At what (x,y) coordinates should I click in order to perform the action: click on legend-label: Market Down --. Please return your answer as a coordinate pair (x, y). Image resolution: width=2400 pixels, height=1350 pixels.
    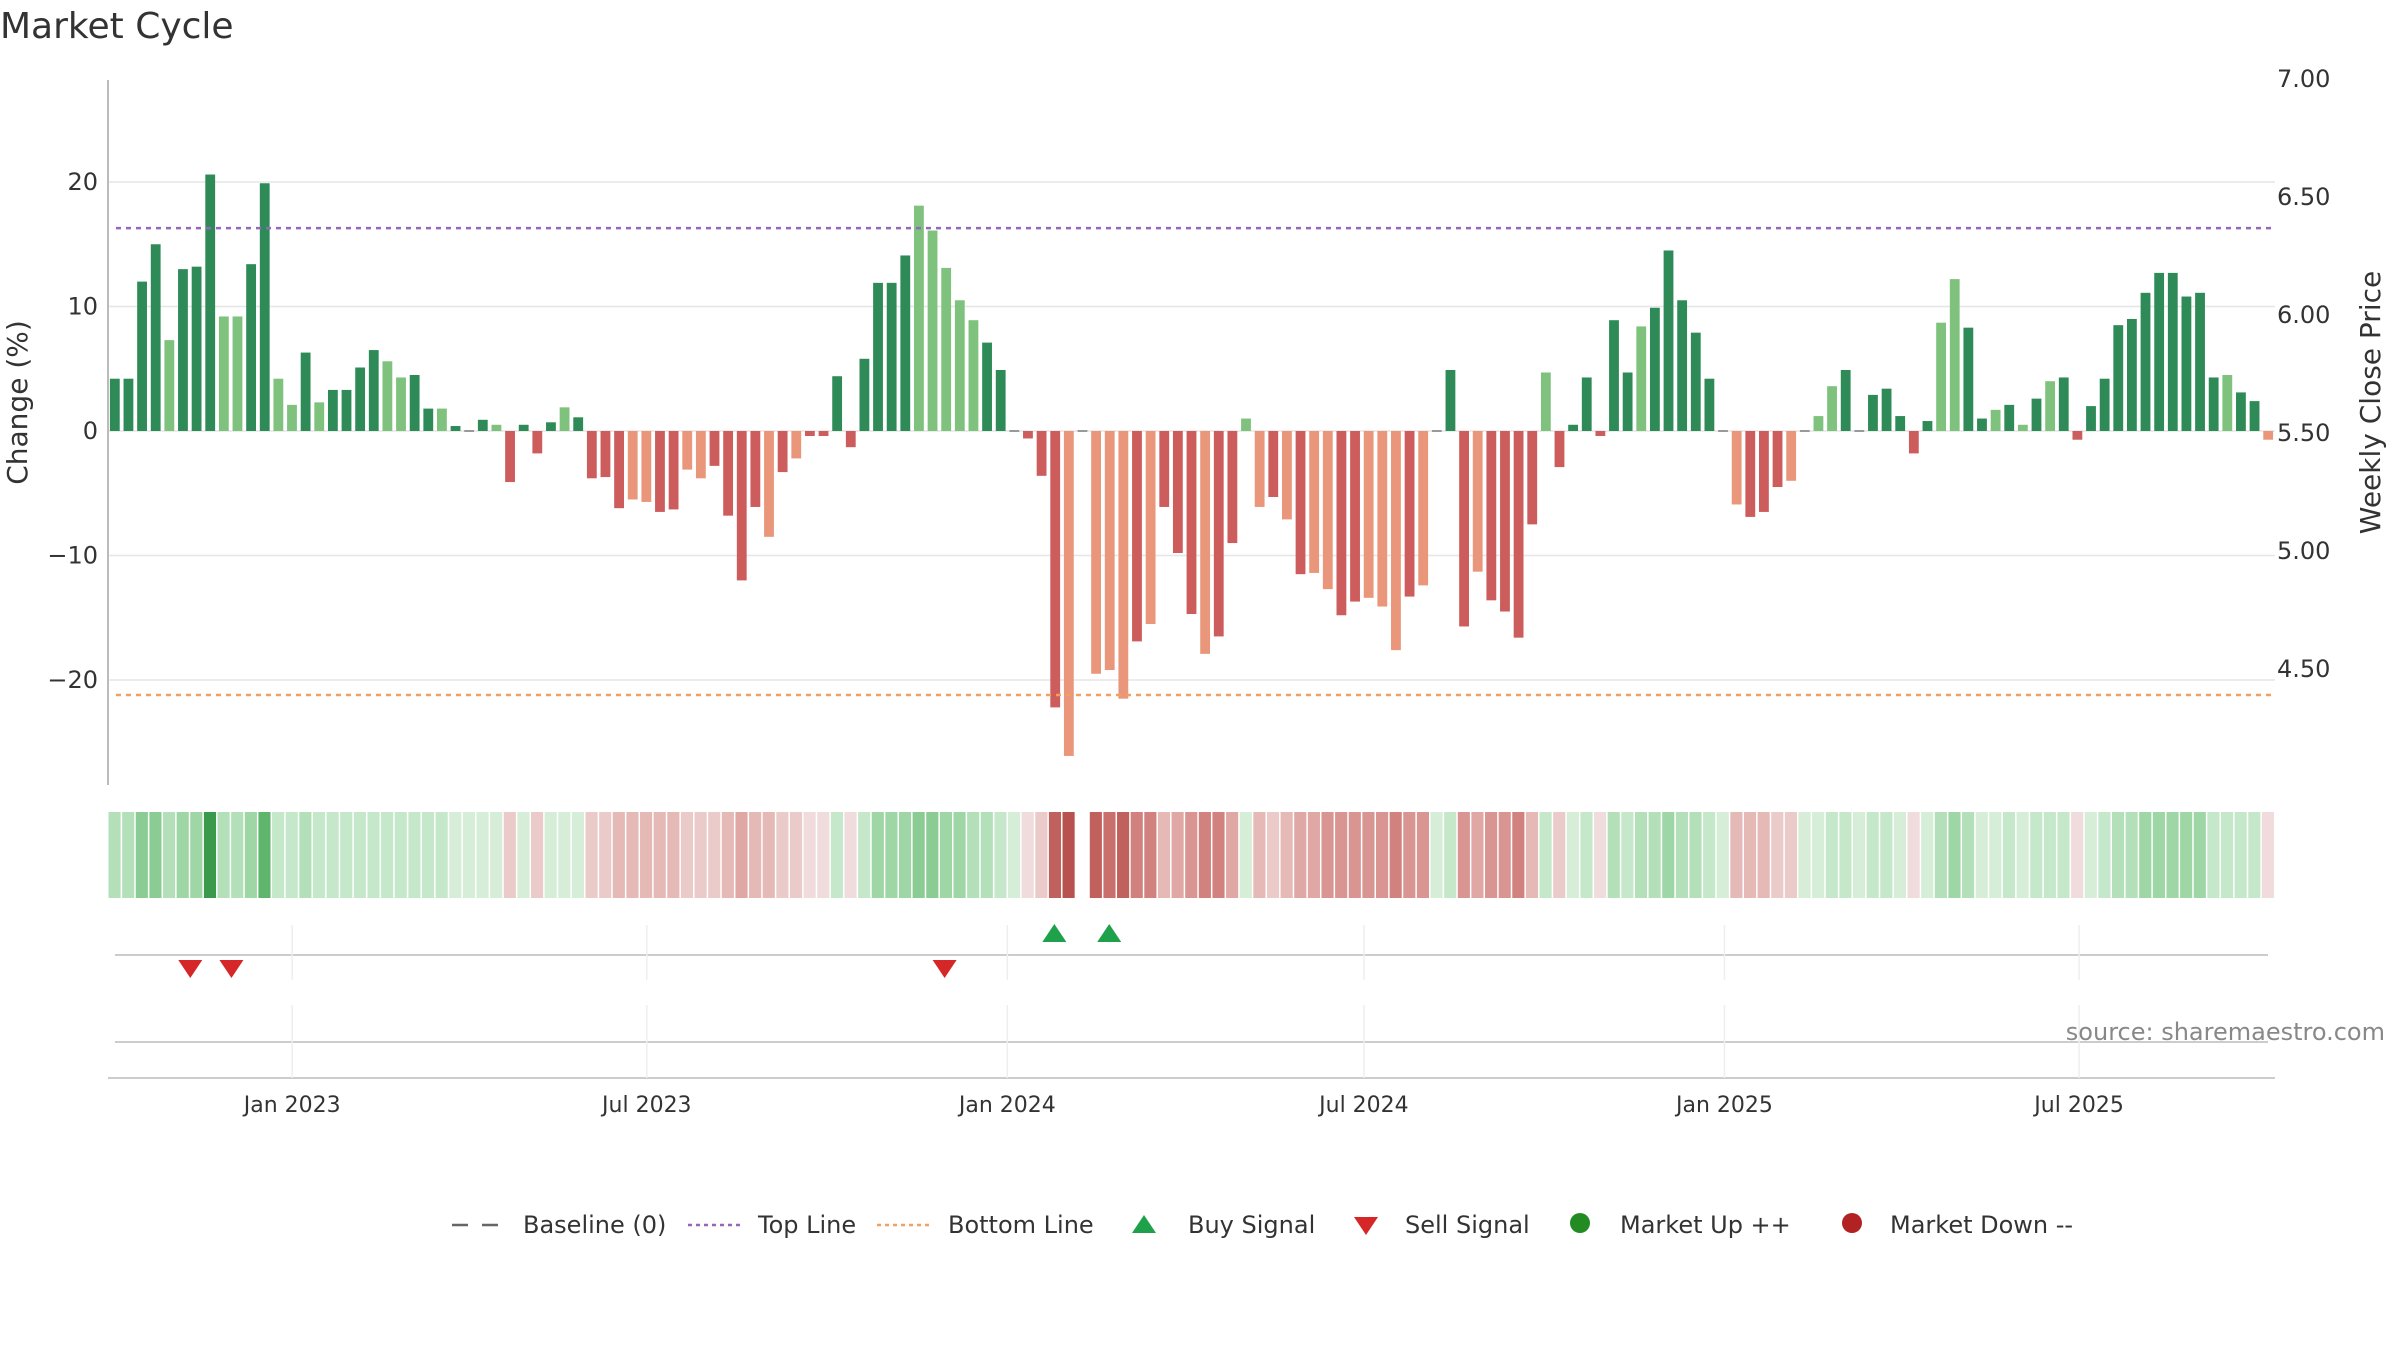
    Looking at the image, I should click on (1981, 1225).